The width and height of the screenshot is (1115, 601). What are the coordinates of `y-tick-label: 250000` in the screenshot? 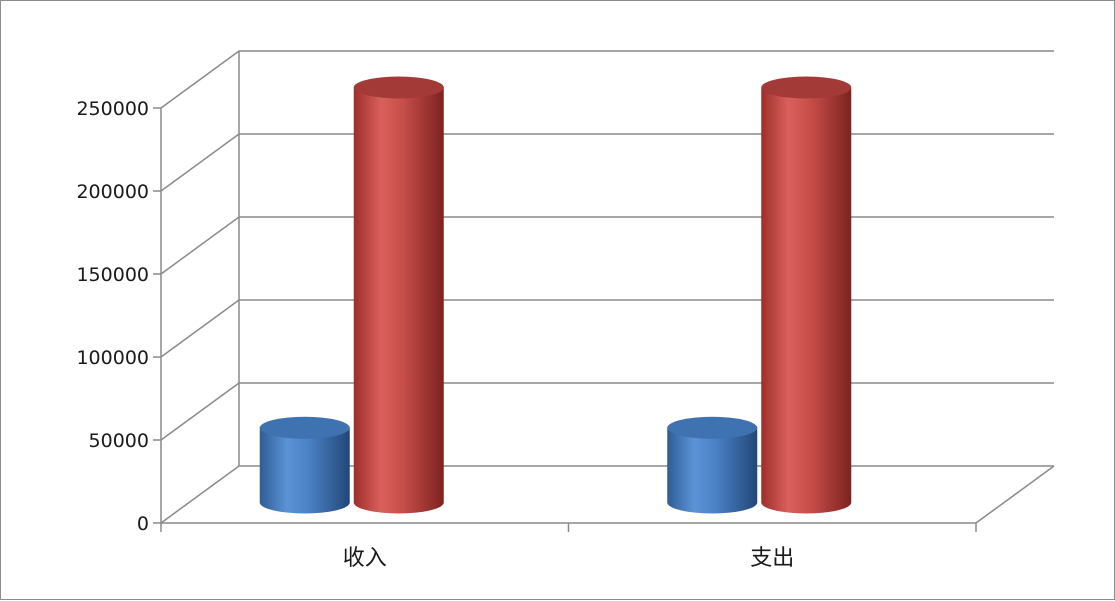 It's located at (112, 109).